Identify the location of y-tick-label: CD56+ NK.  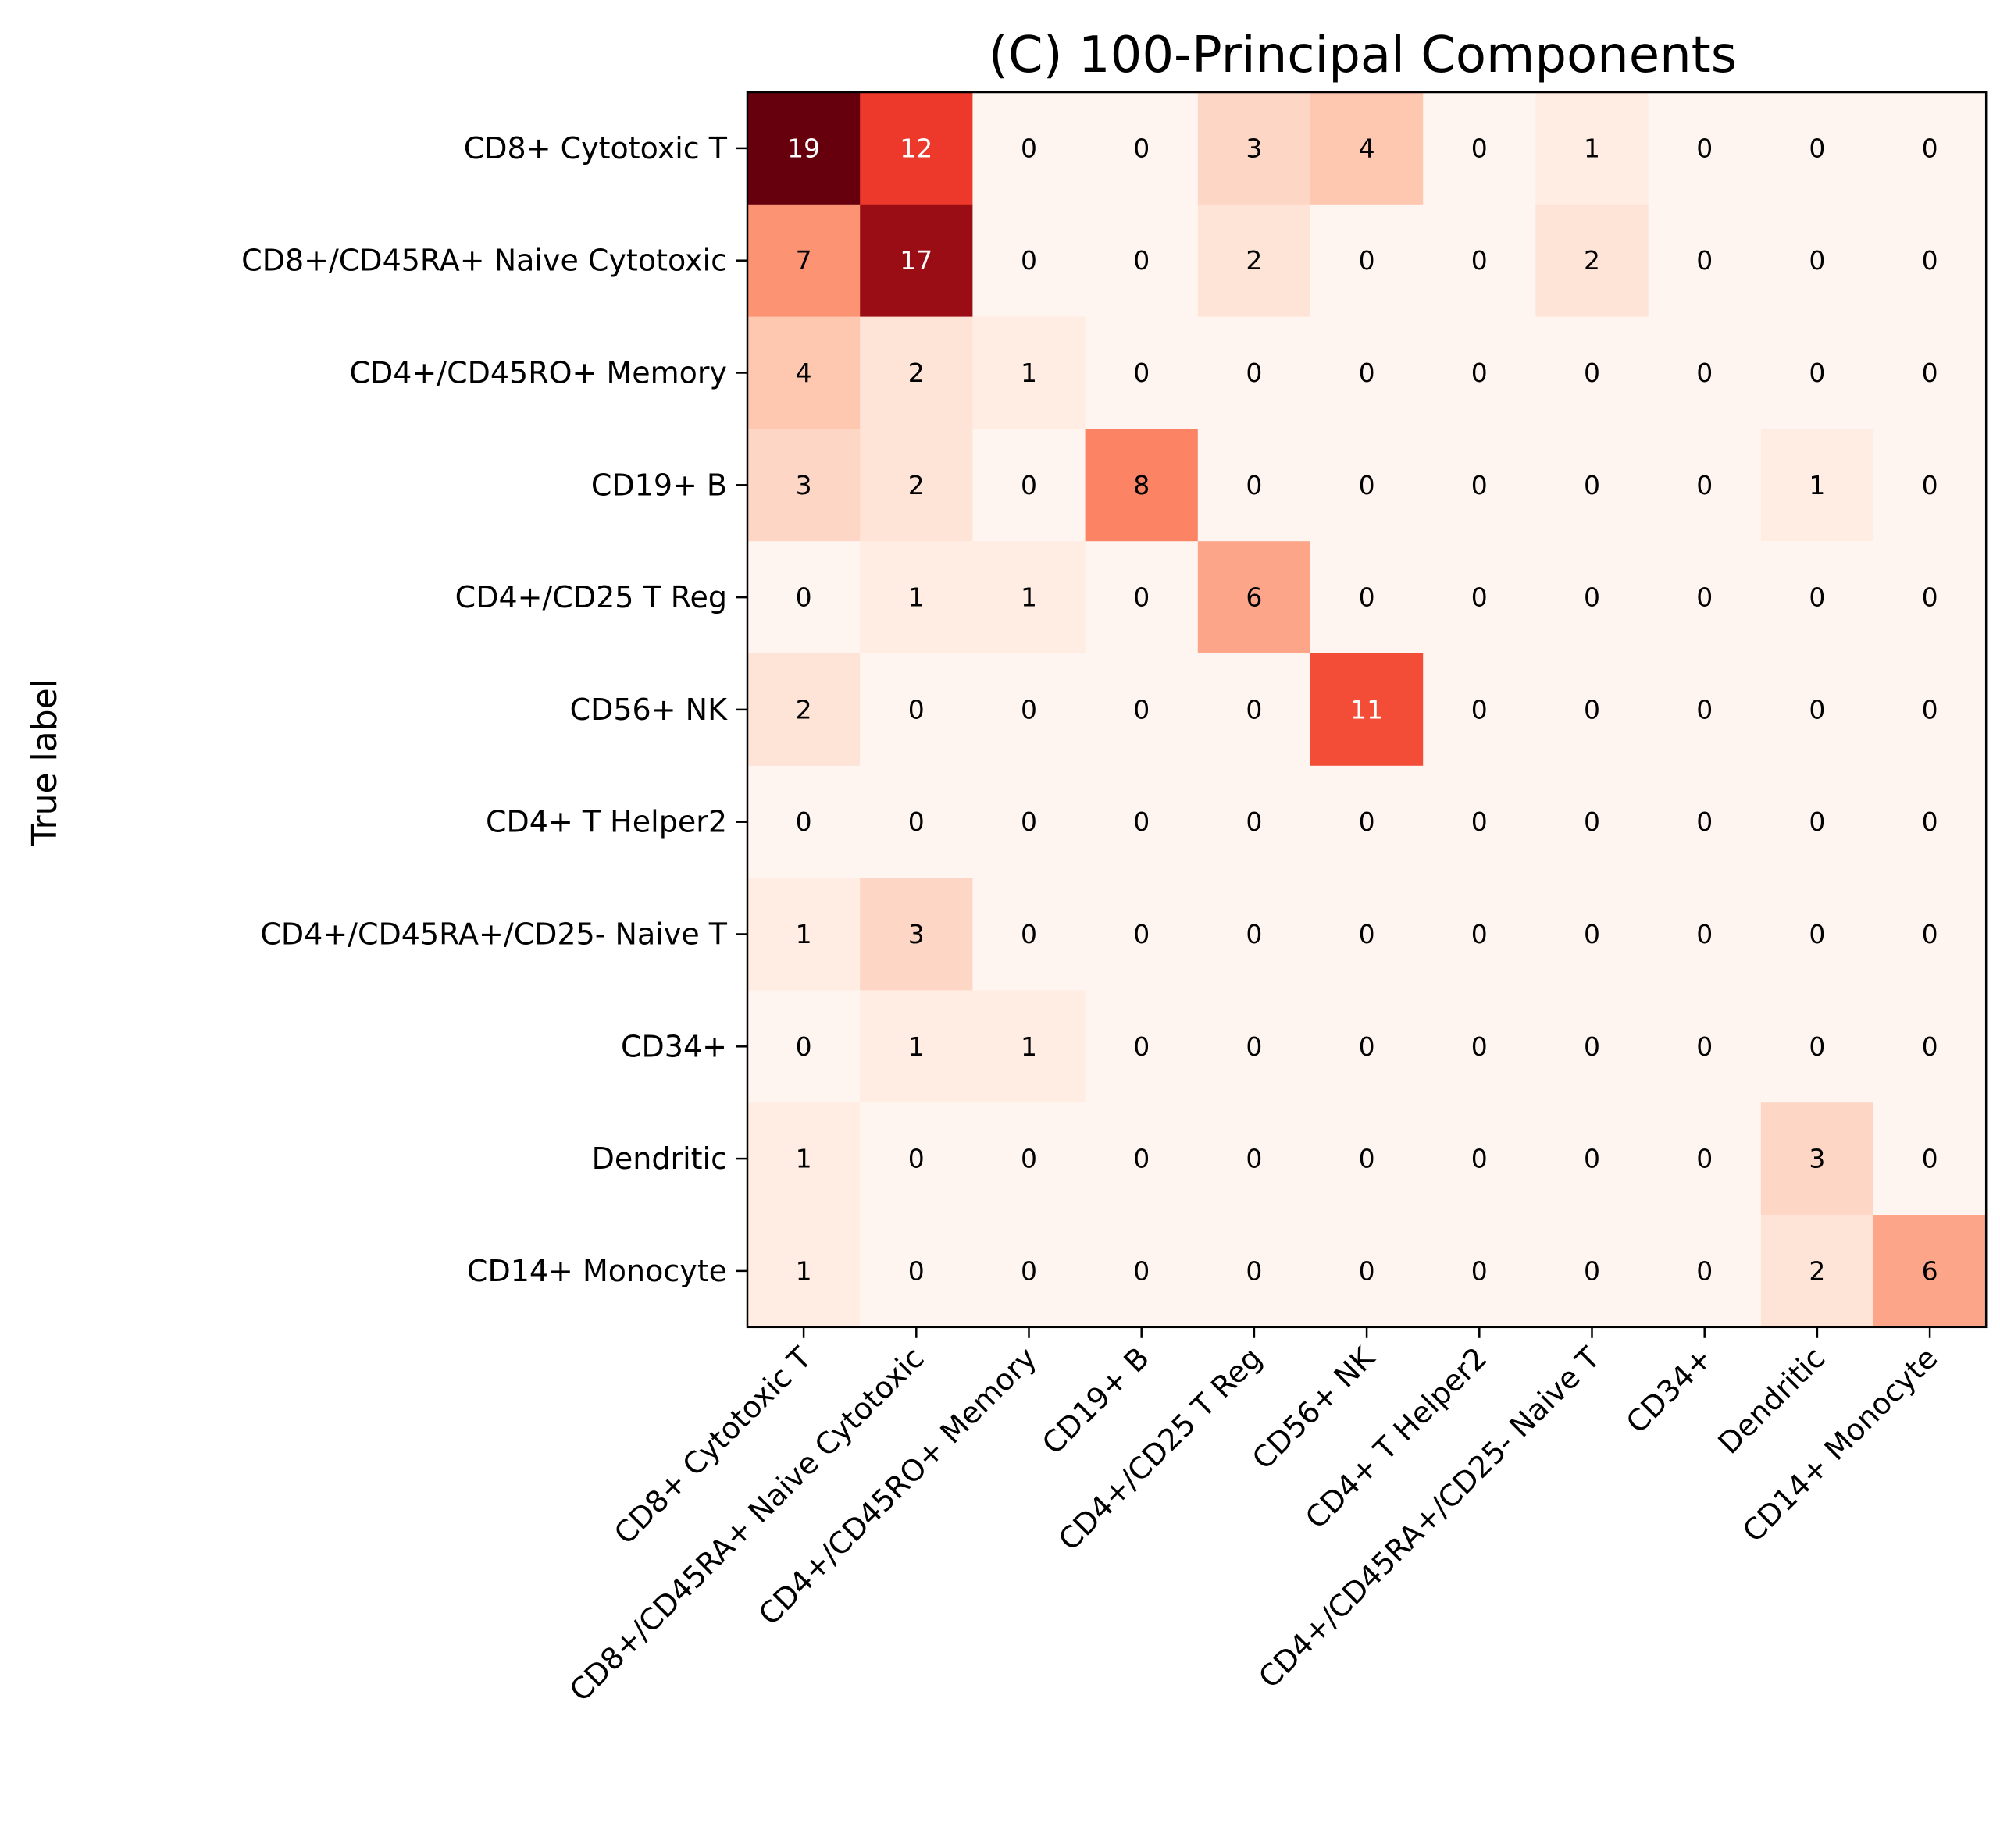
(649, 710).